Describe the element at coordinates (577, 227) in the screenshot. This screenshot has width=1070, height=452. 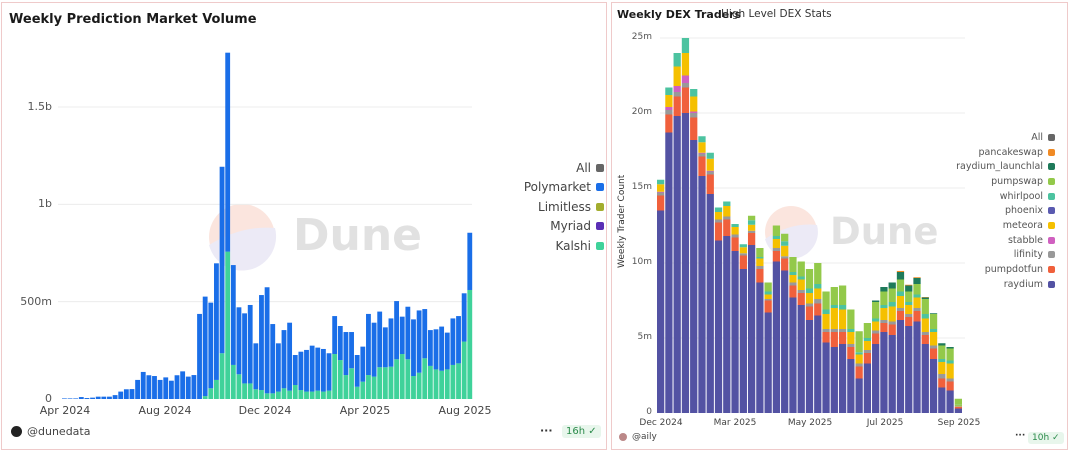
I see `legend-item-myriad: Myriad` at that location.